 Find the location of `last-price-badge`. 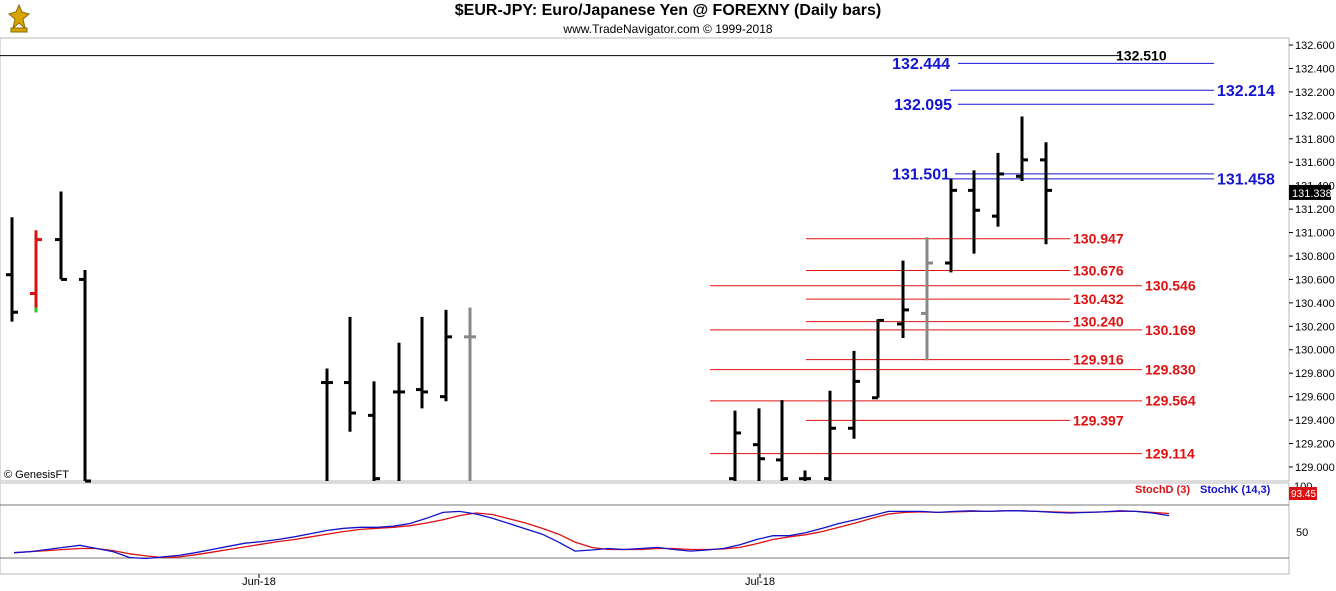

last-price-badge is located at coordinates (1310, 192).